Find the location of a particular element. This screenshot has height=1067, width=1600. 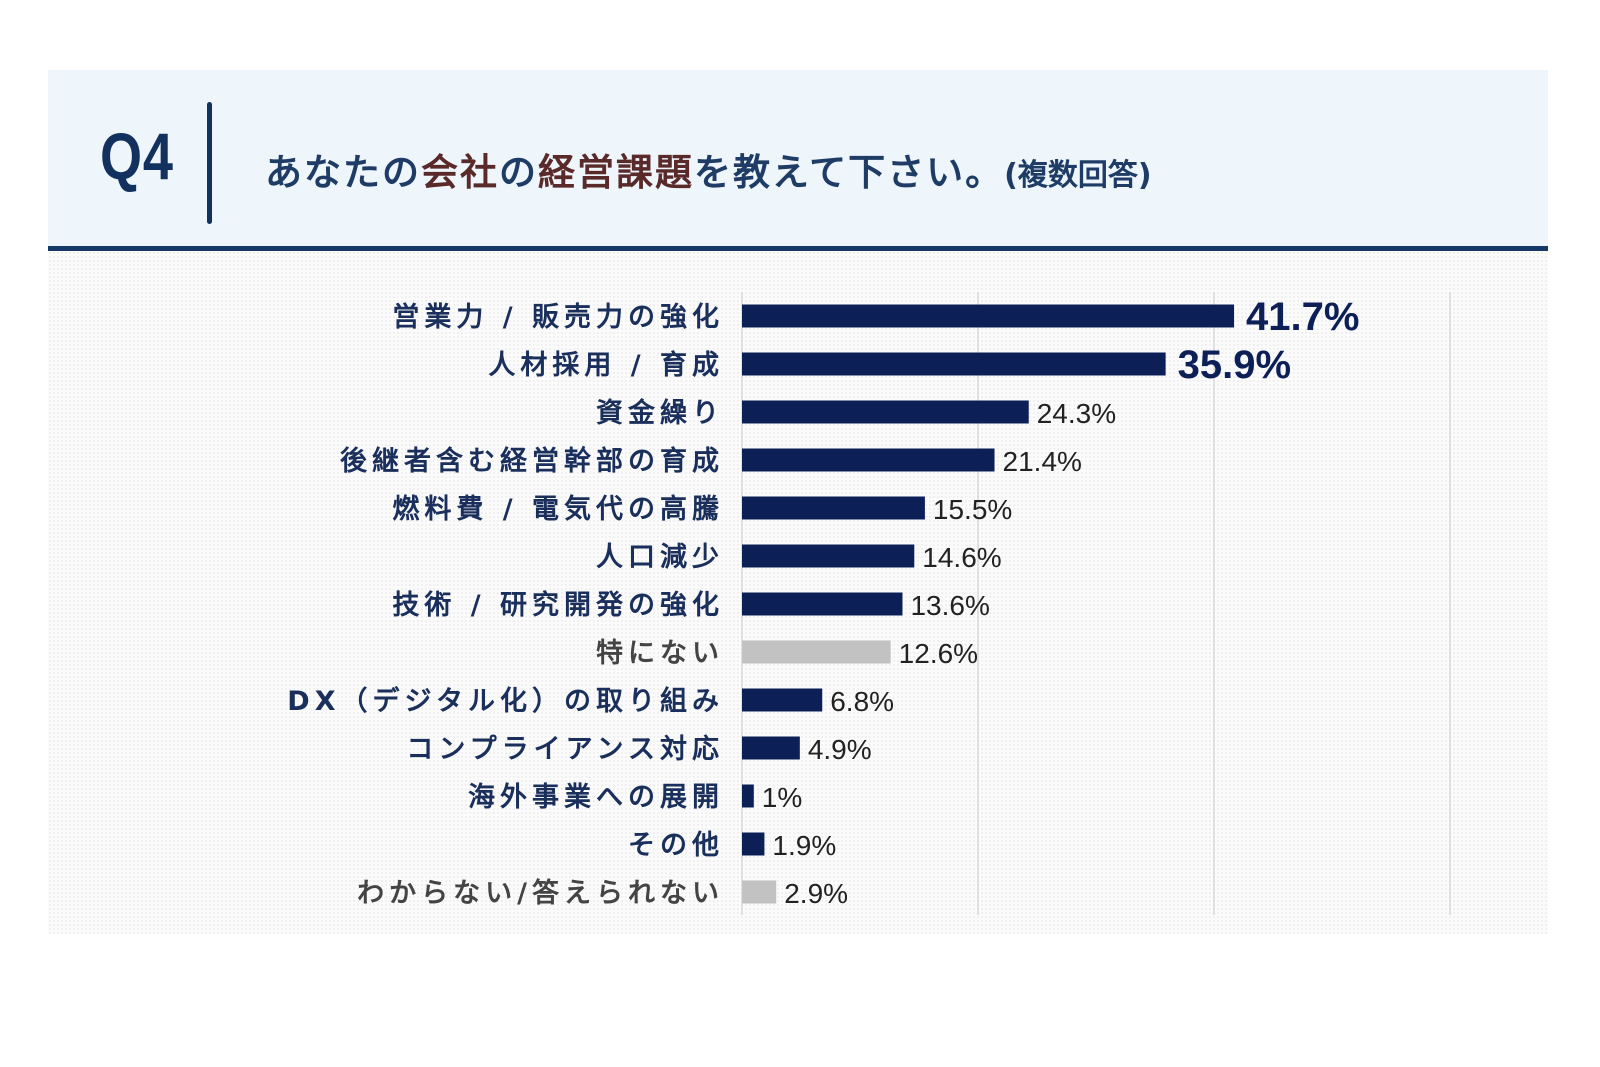

question-number: Q4 is located at coordinates (137, 156).